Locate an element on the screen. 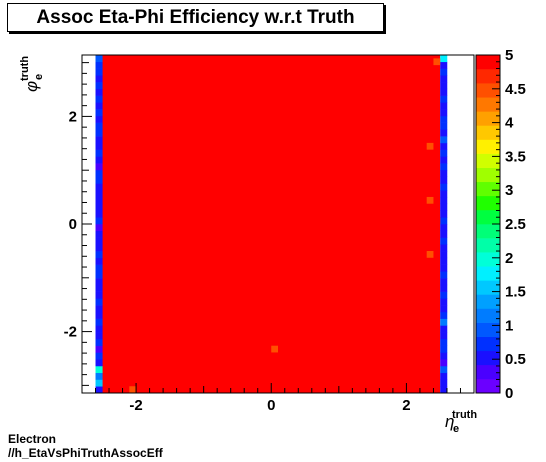  palette-tick-label: 1.5 is located at coordinates (515, 292).